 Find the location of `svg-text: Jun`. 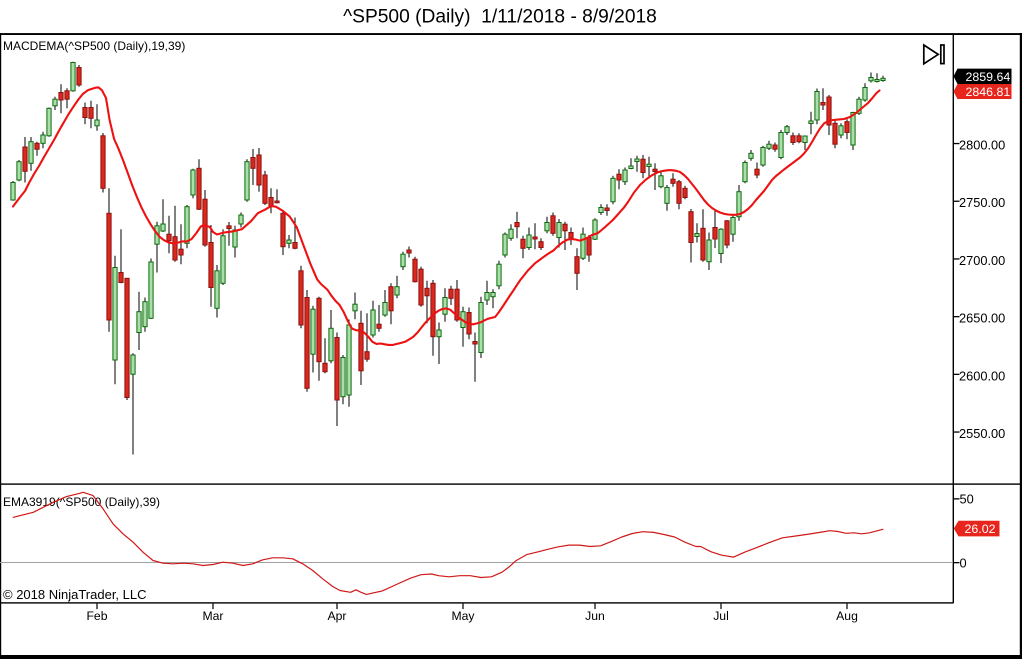

svg-text: Jun is located at coordinates (595, 616).